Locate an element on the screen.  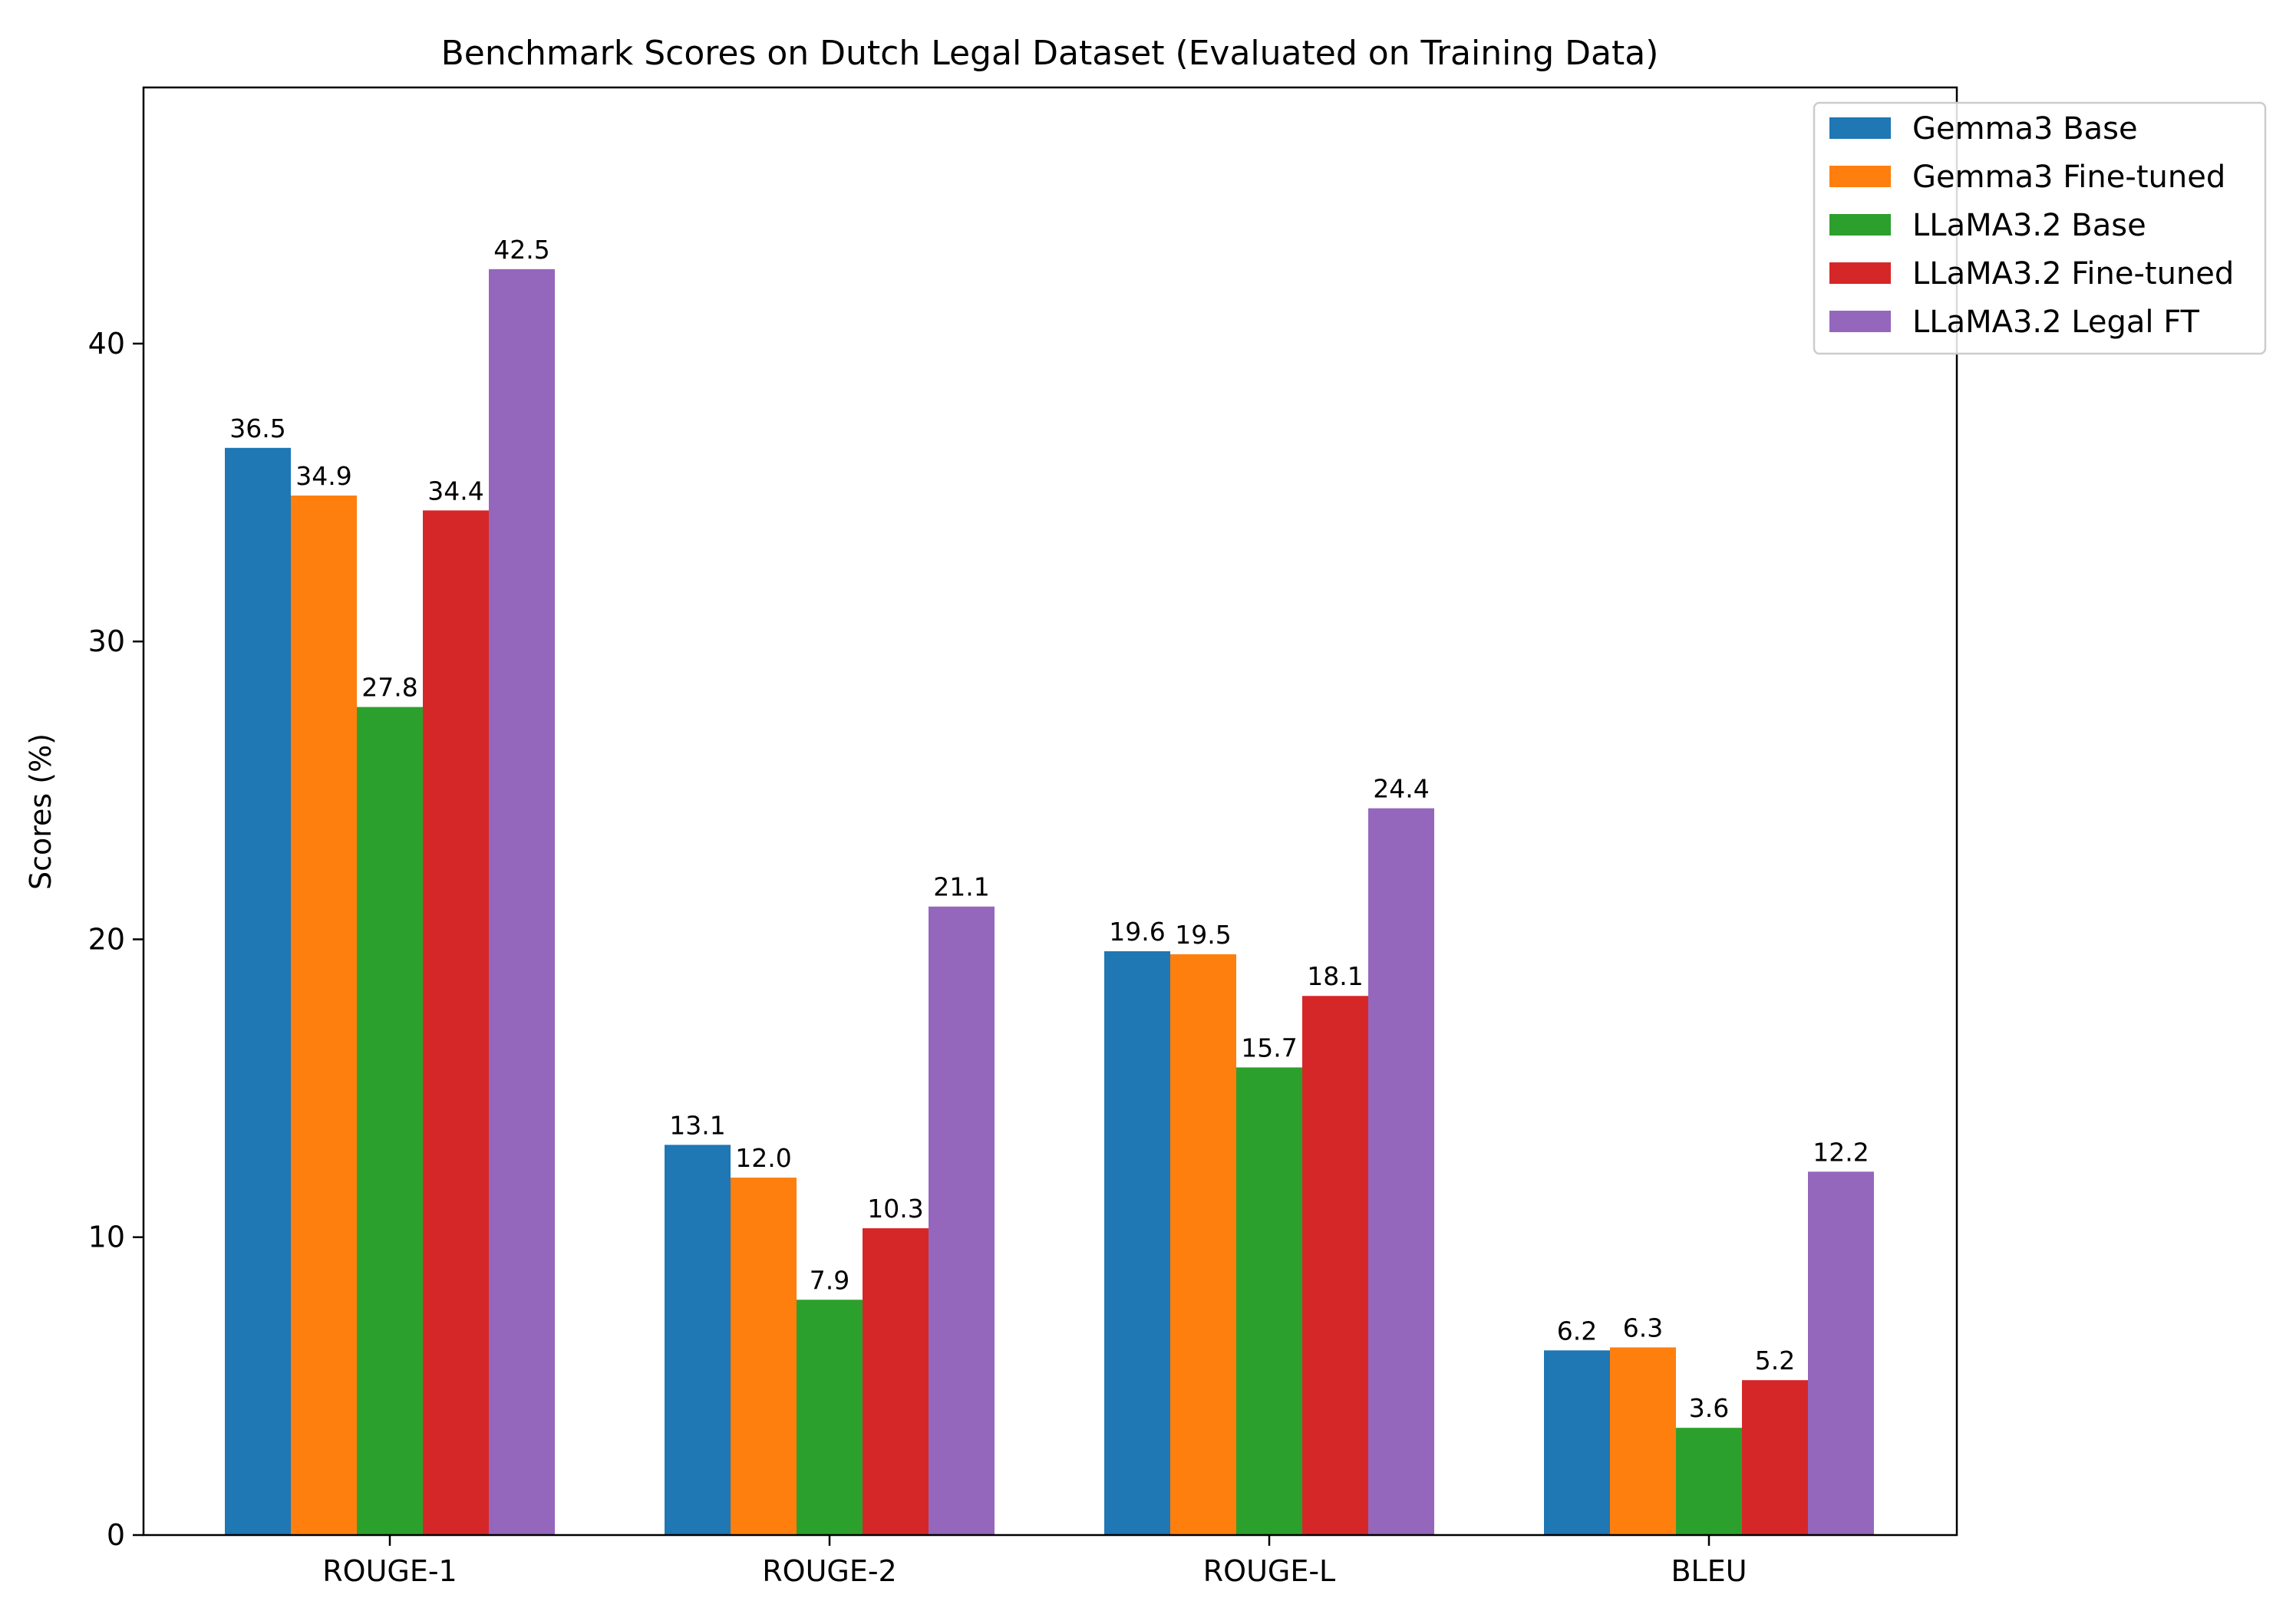
y-tick-label: 30 is located at coordinates (106, 641).